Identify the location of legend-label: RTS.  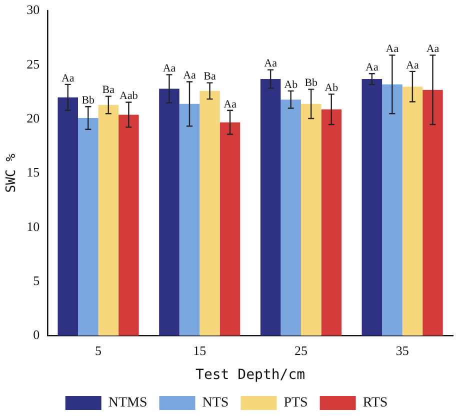
(375, 403).